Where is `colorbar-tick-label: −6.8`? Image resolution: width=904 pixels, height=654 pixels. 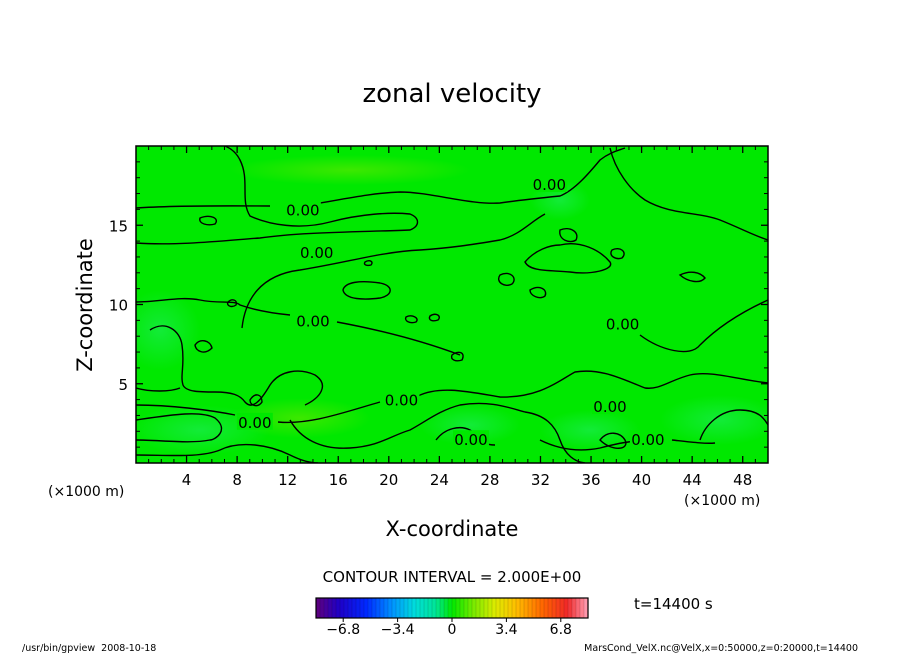
colorbar-tick-label: −6.8 is located at coordinates (343, 630).